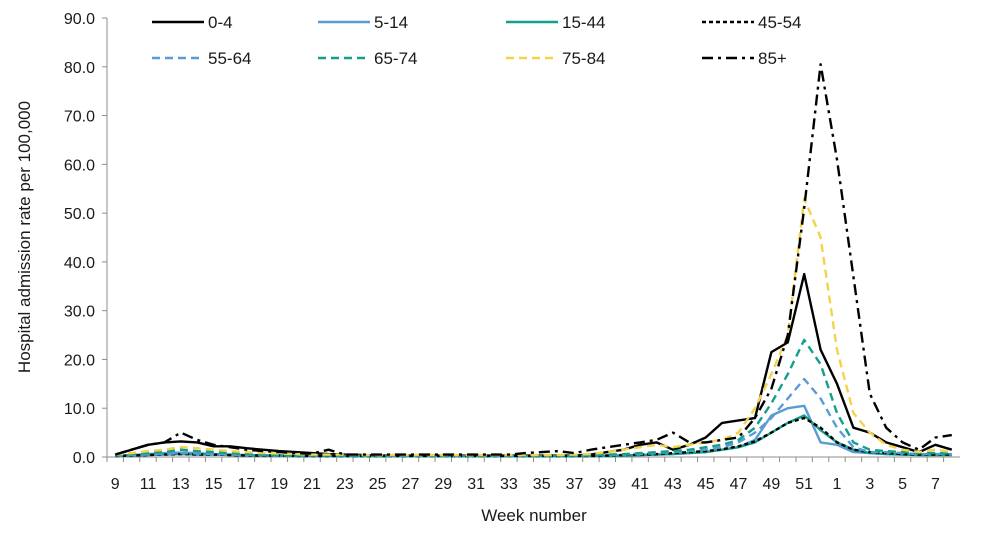 Image resolution: width=982 pixels, height=539 pixels. Describe the element at coordinates (181, 484) in the screenshot. I see `x-tick-label: 13` at that location.